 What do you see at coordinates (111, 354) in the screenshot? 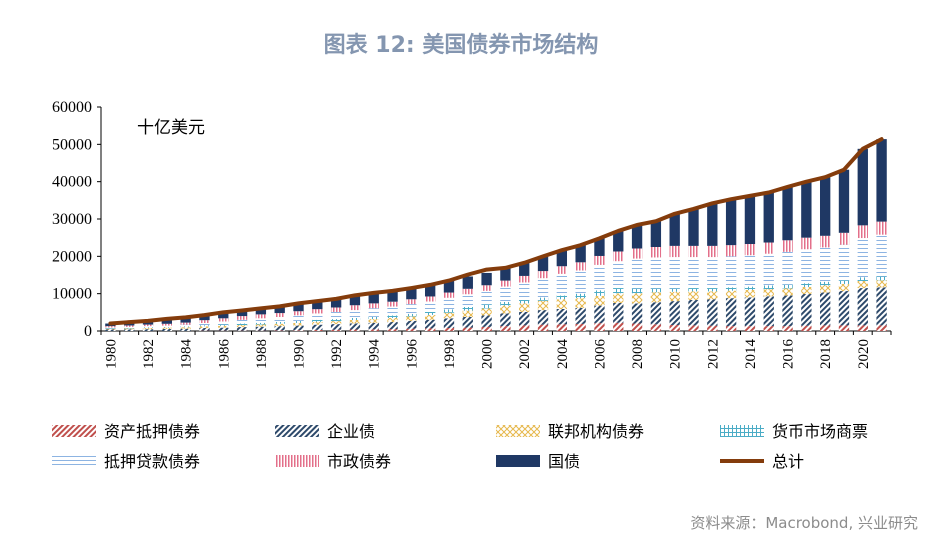
I see `x-tick-label: 1980` at bounding box center [111, 354].